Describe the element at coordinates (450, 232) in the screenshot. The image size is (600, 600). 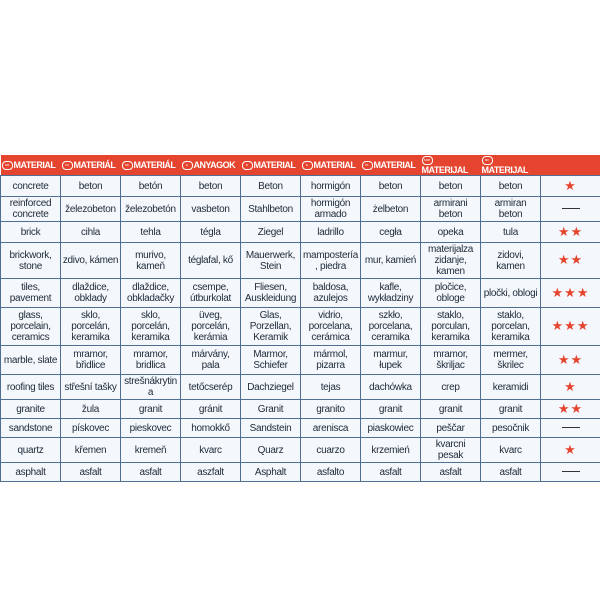
I see `table-cell: opeka` at that location.